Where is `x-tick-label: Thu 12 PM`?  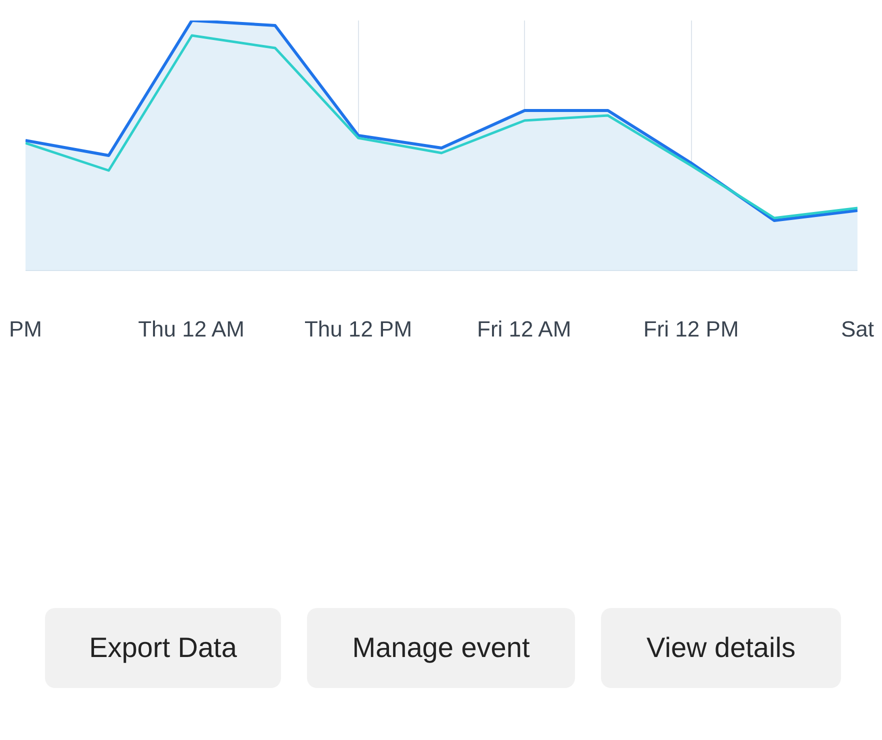
x-tick-label: Thu 12 PM is located at coordinates (358, 329).